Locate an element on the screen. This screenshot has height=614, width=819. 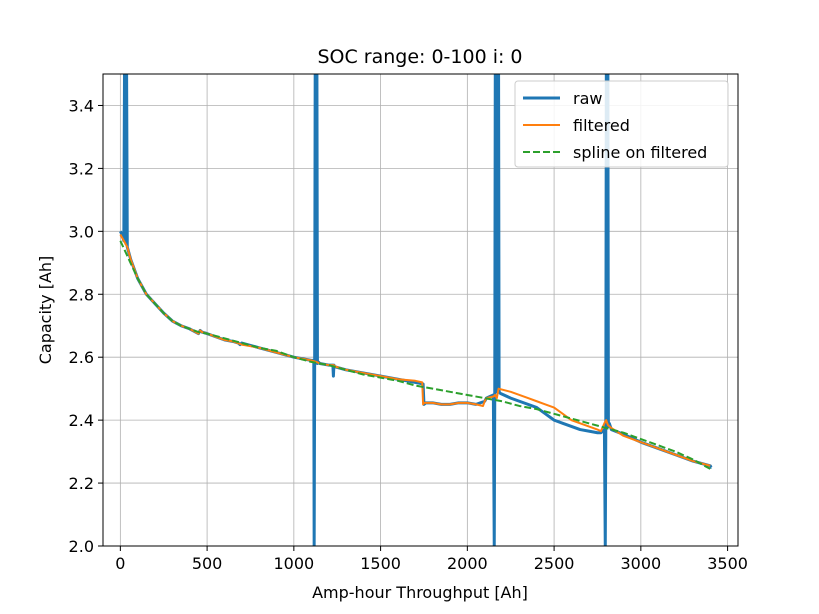
legend-label: raw is located at coordinates (587, 98).